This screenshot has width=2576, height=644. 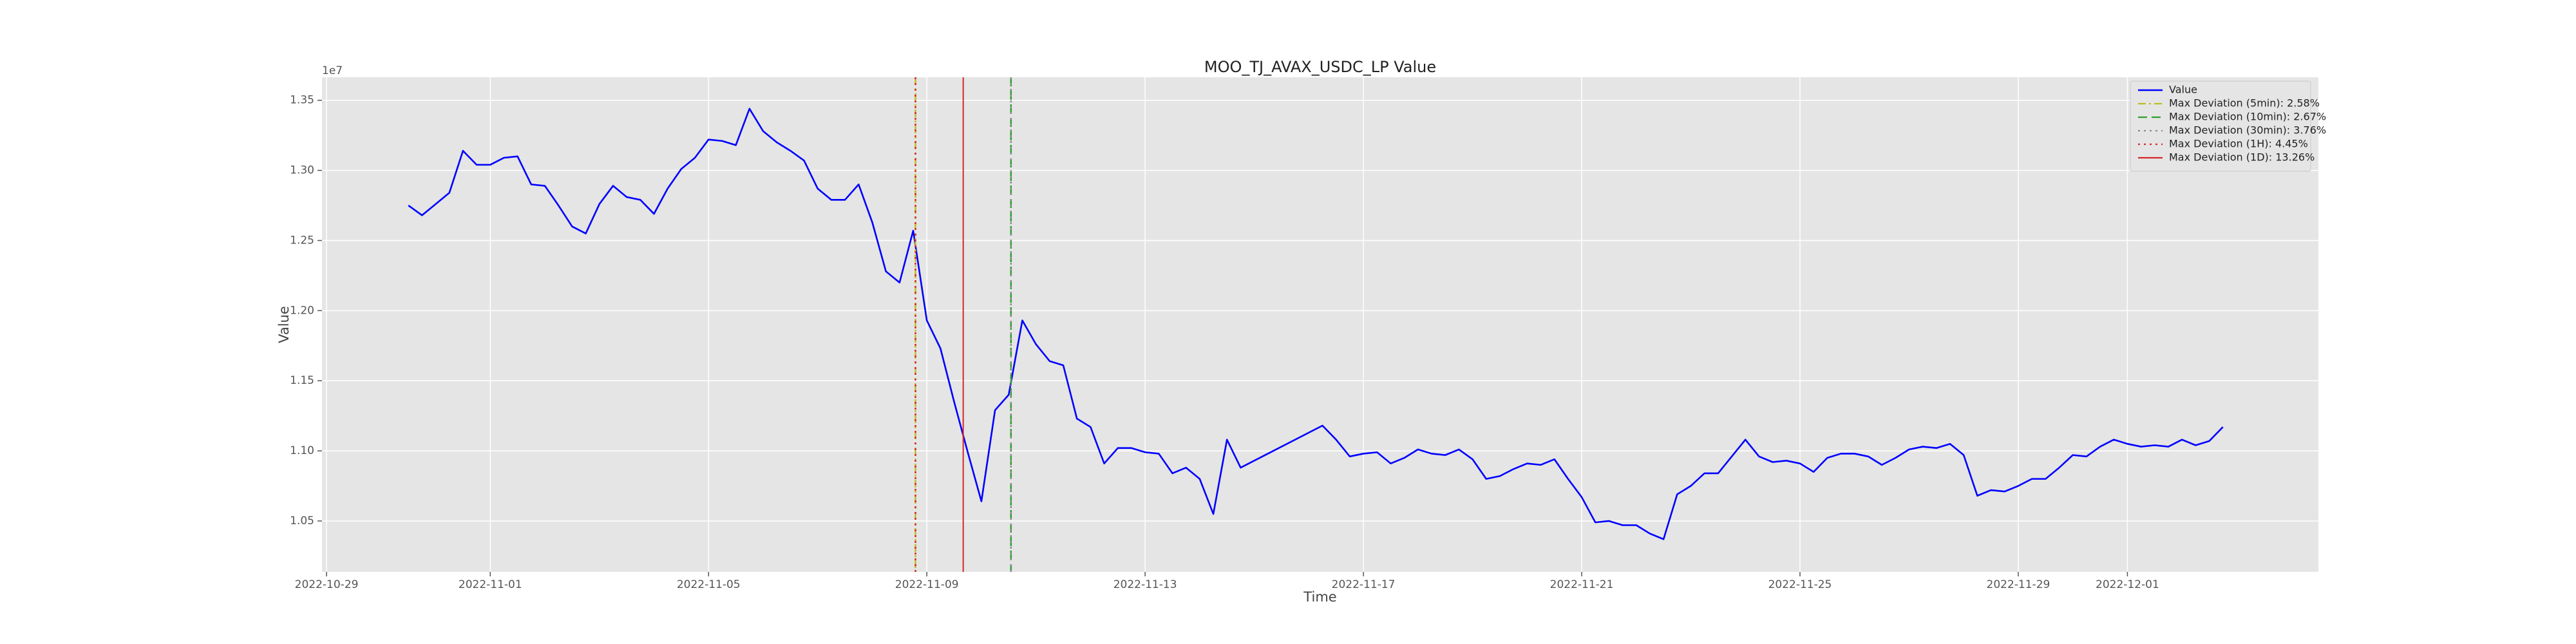 I want to click on legend-label: Value, so click(x=2183, y=90).